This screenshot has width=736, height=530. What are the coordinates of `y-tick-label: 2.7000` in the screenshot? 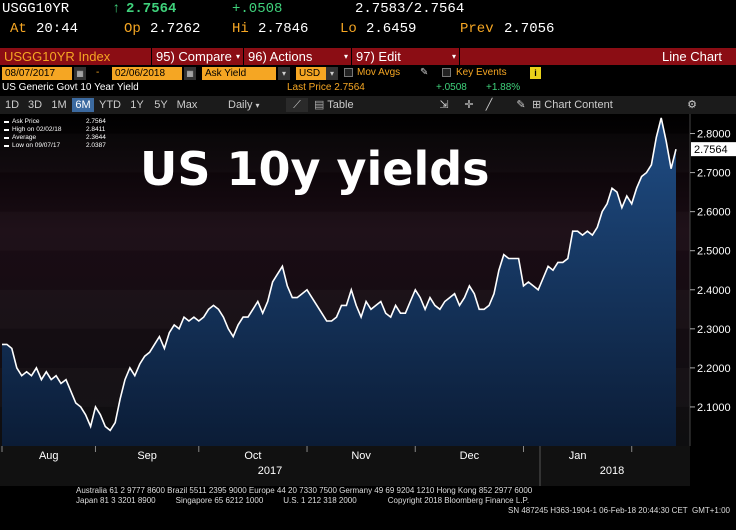 It's located at (714, 174).